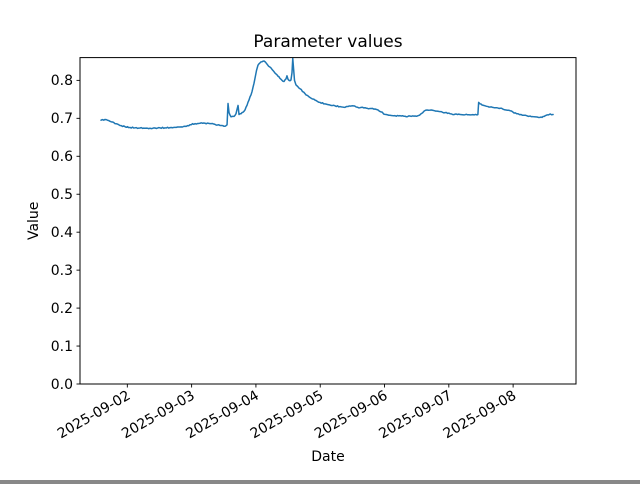 Image resolution: width=640 pixels, height=484 pixels. I want to click on y-tick-label: 0.7, so click(62, 119).